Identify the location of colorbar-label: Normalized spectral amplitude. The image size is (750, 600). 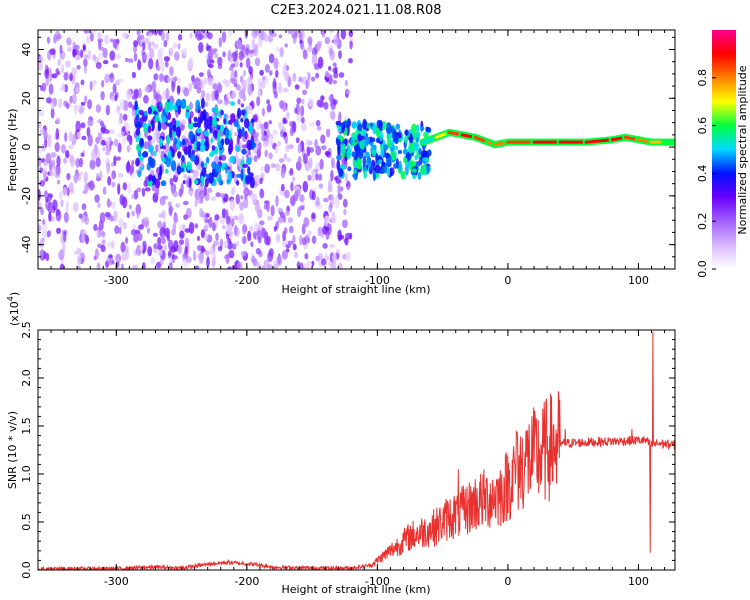
(742, 149).